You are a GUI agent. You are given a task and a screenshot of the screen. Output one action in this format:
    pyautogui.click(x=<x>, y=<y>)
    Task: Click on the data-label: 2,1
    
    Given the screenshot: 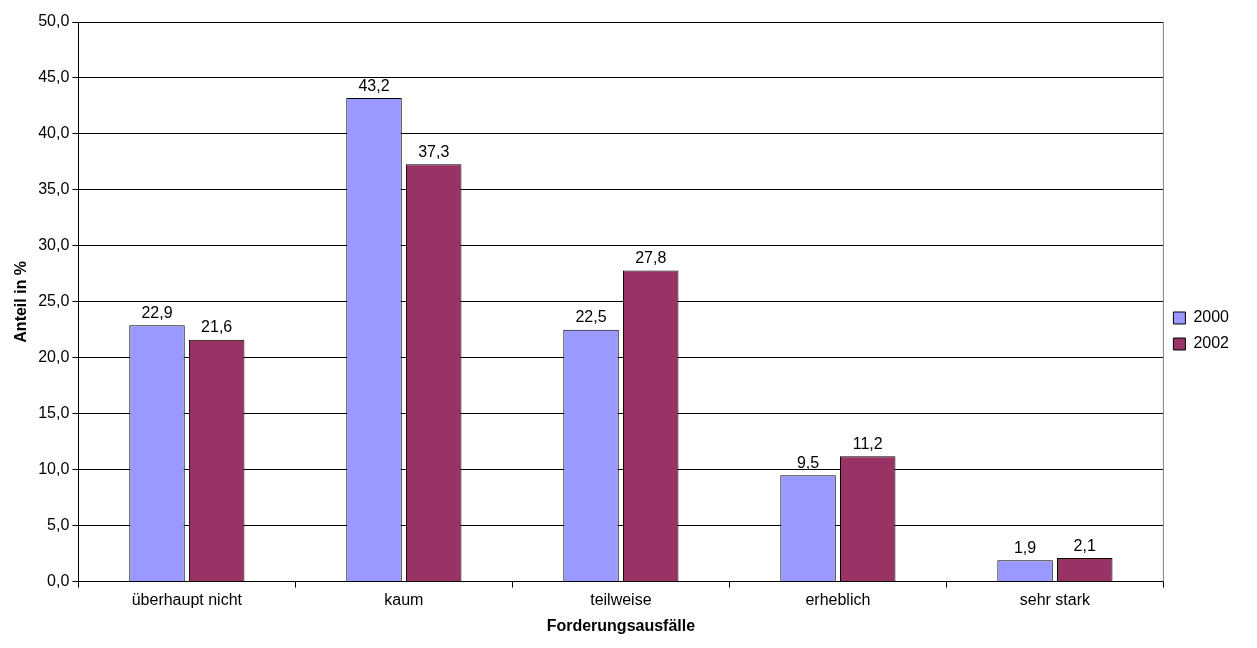 What is the action you would take?
    pyautogui.click(x=1084, y=545)
    